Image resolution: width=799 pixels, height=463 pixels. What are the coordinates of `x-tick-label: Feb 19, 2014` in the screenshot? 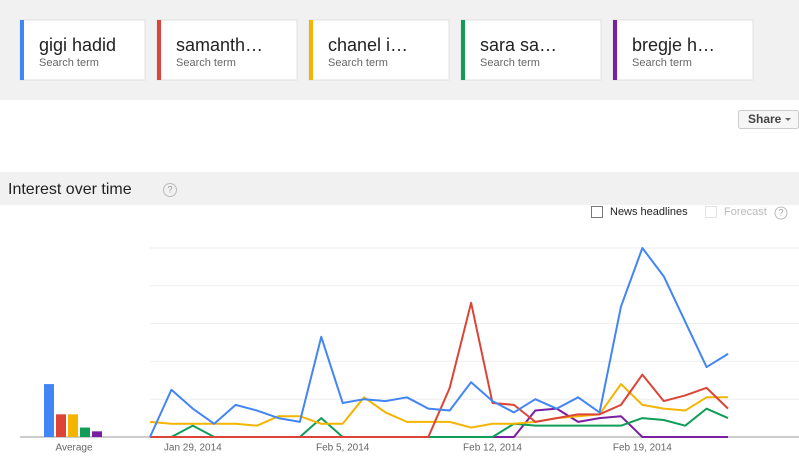 It's located at (642, 448).